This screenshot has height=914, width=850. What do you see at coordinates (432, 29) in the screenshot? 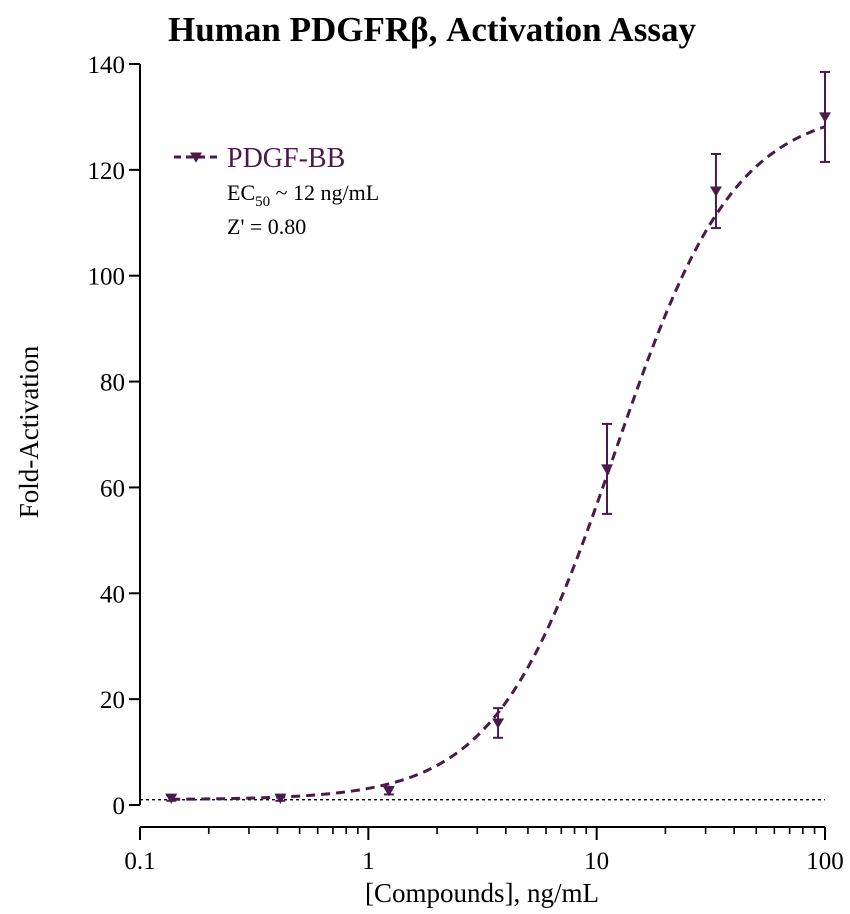
I see `chart-title: Human PDGFRβ, Activation Assay` at bounding box center [432, 29].